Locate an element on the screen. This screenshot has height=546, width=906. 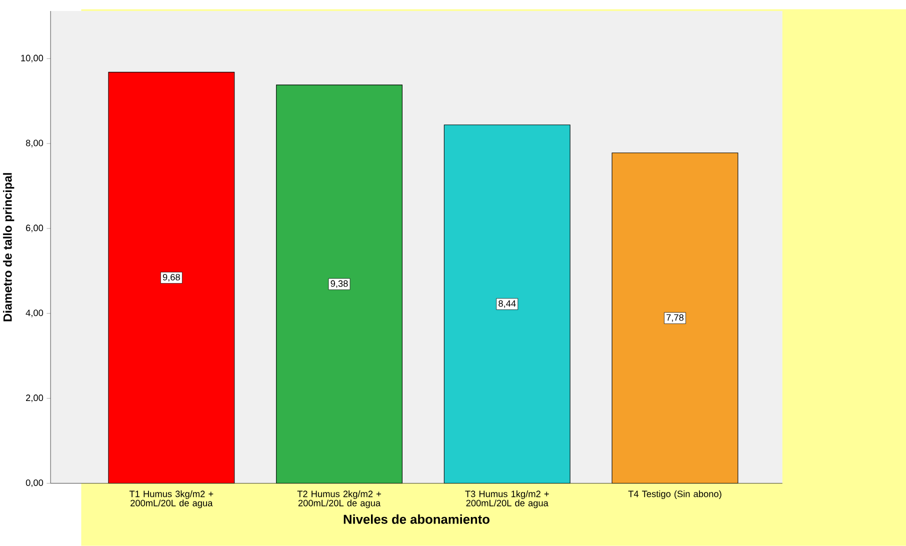
y-tick-label: 8,00 is located at coordinates (35, 144).